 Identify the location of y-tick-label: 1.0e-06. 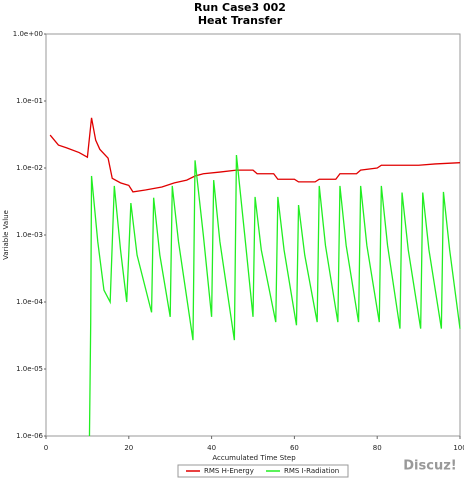
(29, 436).